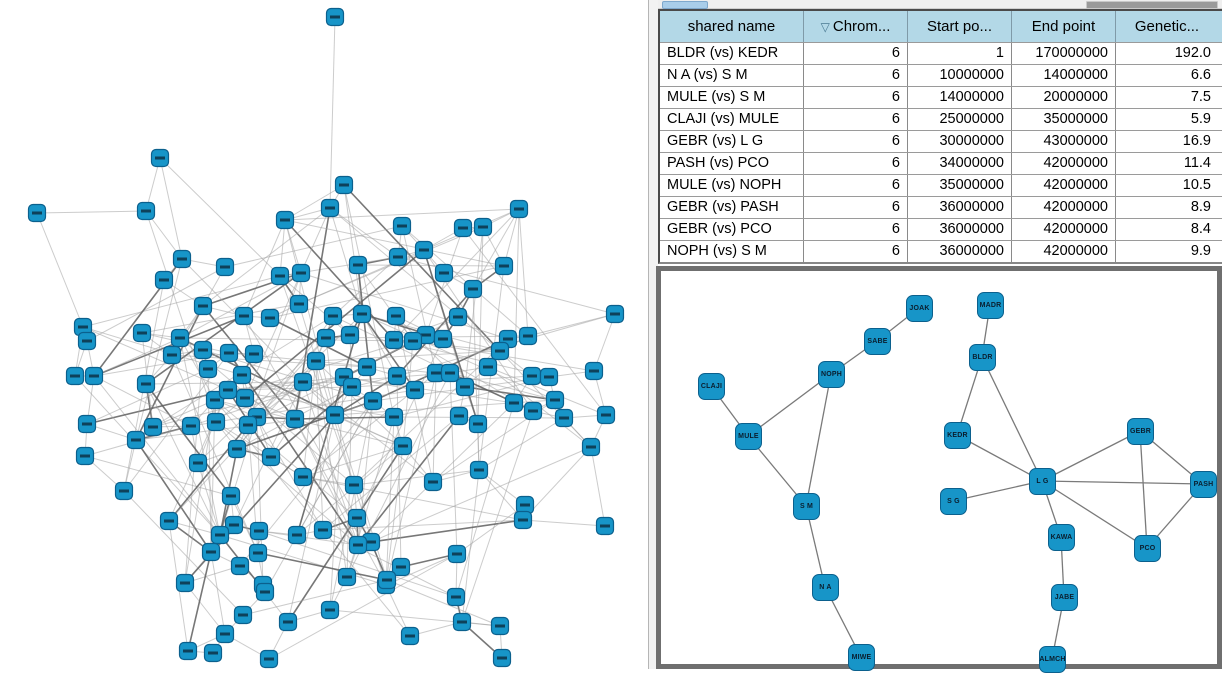 Image resolution: width=1222 pixels, height=674 pixels. Describe the element at coordinates (732, 141) in the screenshot. I see `cell-shared-name: GEBR (vs) L G` at that location.